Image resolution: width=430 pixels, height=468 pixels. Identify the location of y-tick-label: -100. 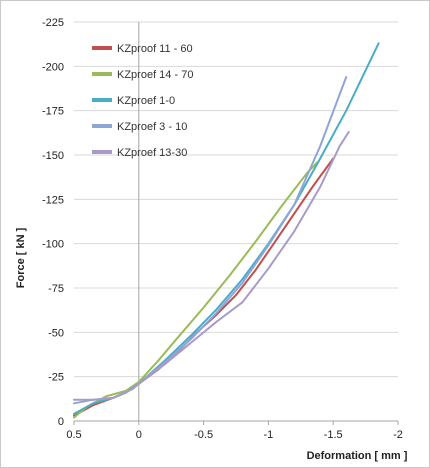
(53, 245).